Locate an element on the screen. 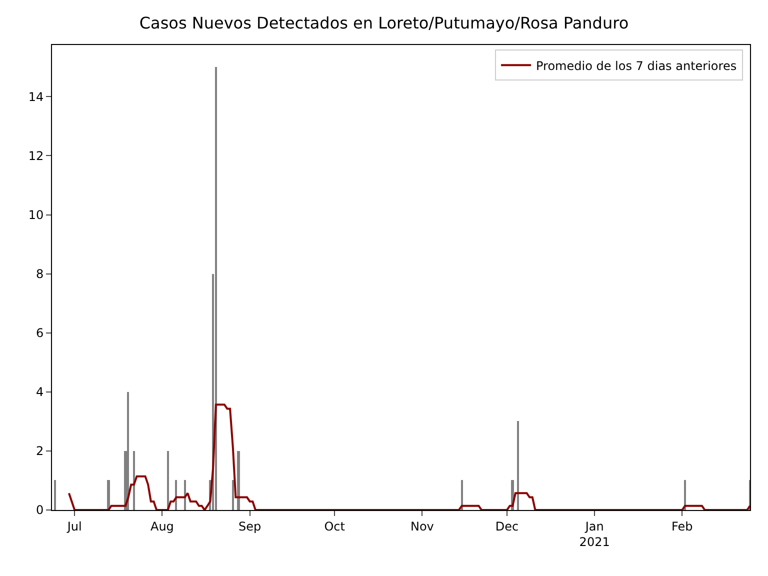 This screenshot has width=768, height=576. y-tick-label: 14 is located at coordinates (36, 97).